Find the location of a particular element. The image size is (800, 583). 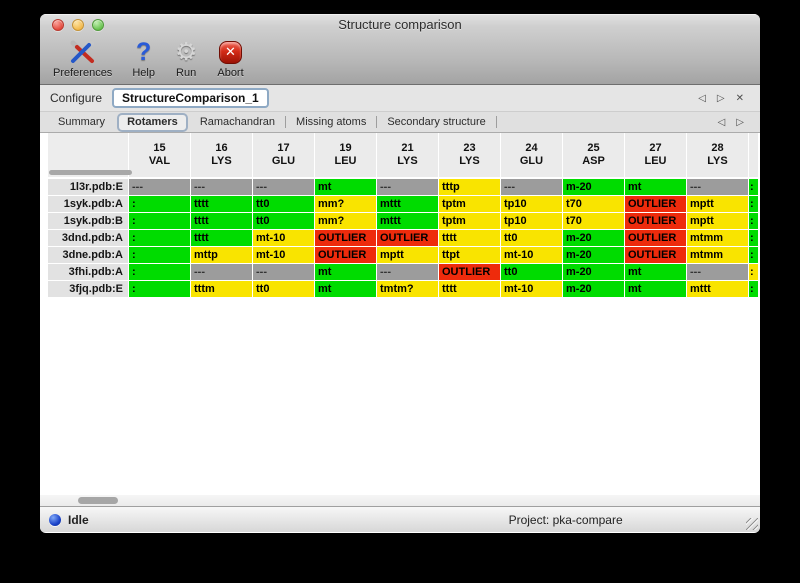

rotamer-cell: tttm is located at coordinates (221, 289).